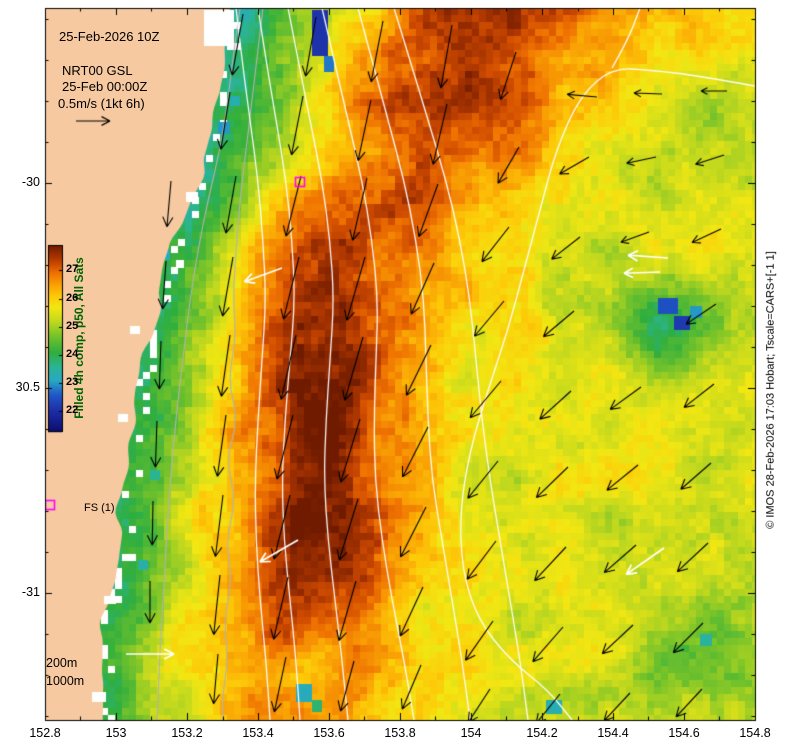 The width and height of the screenshot is (790, 750). I want to click on model-run-label: NRT00 GSL, so click(97, 70).